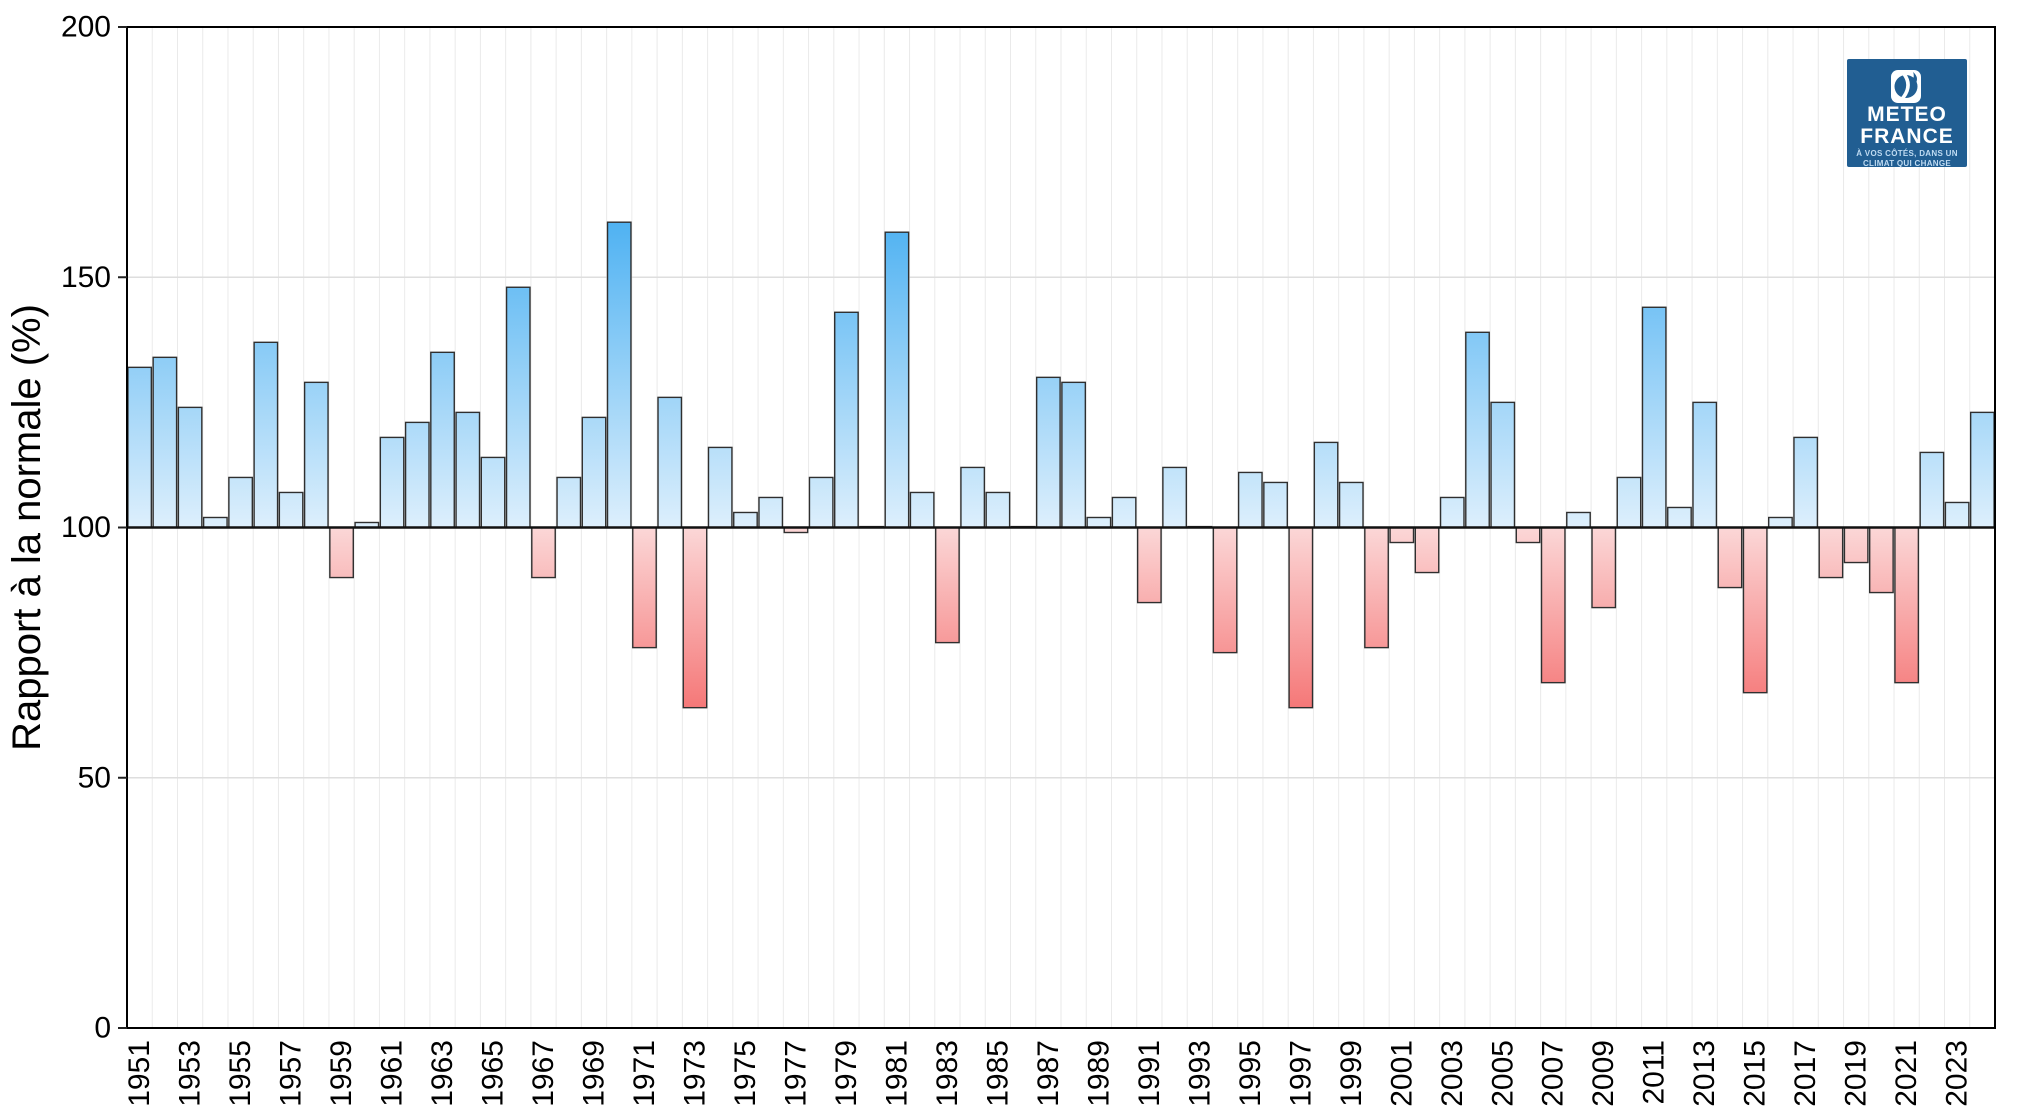 This screenshot has width=2023, height=1117. What do you see at coordinates (745, 1073) in the screenshot?
I see `x-tick-label-1975: 1975` at bounding box center [745, 1073].